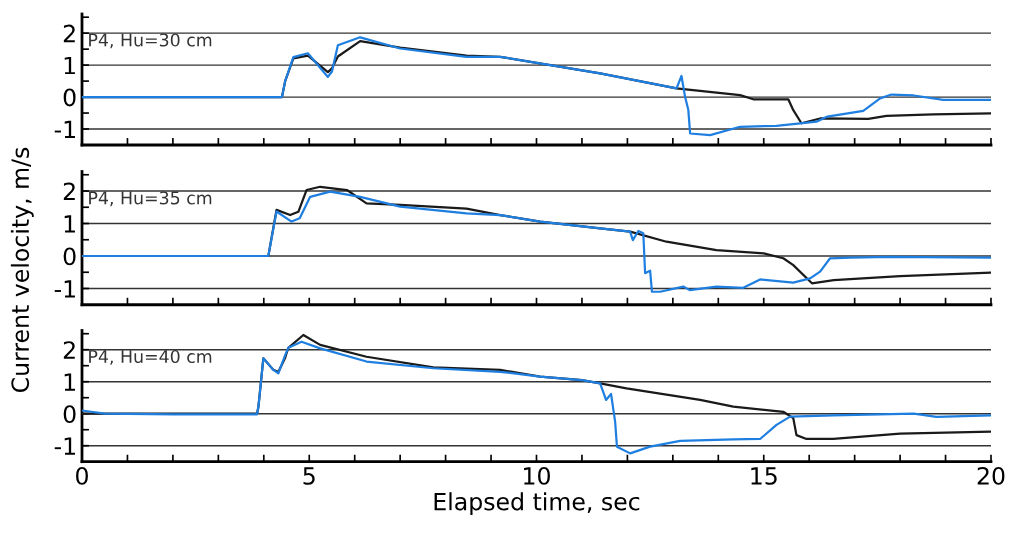 The width and height of the screenshot is (1013, 540). Describe the element at coordinates (150, 357) in the screenshot. I see `annotation: P4, Hu=40 cm` at that location.